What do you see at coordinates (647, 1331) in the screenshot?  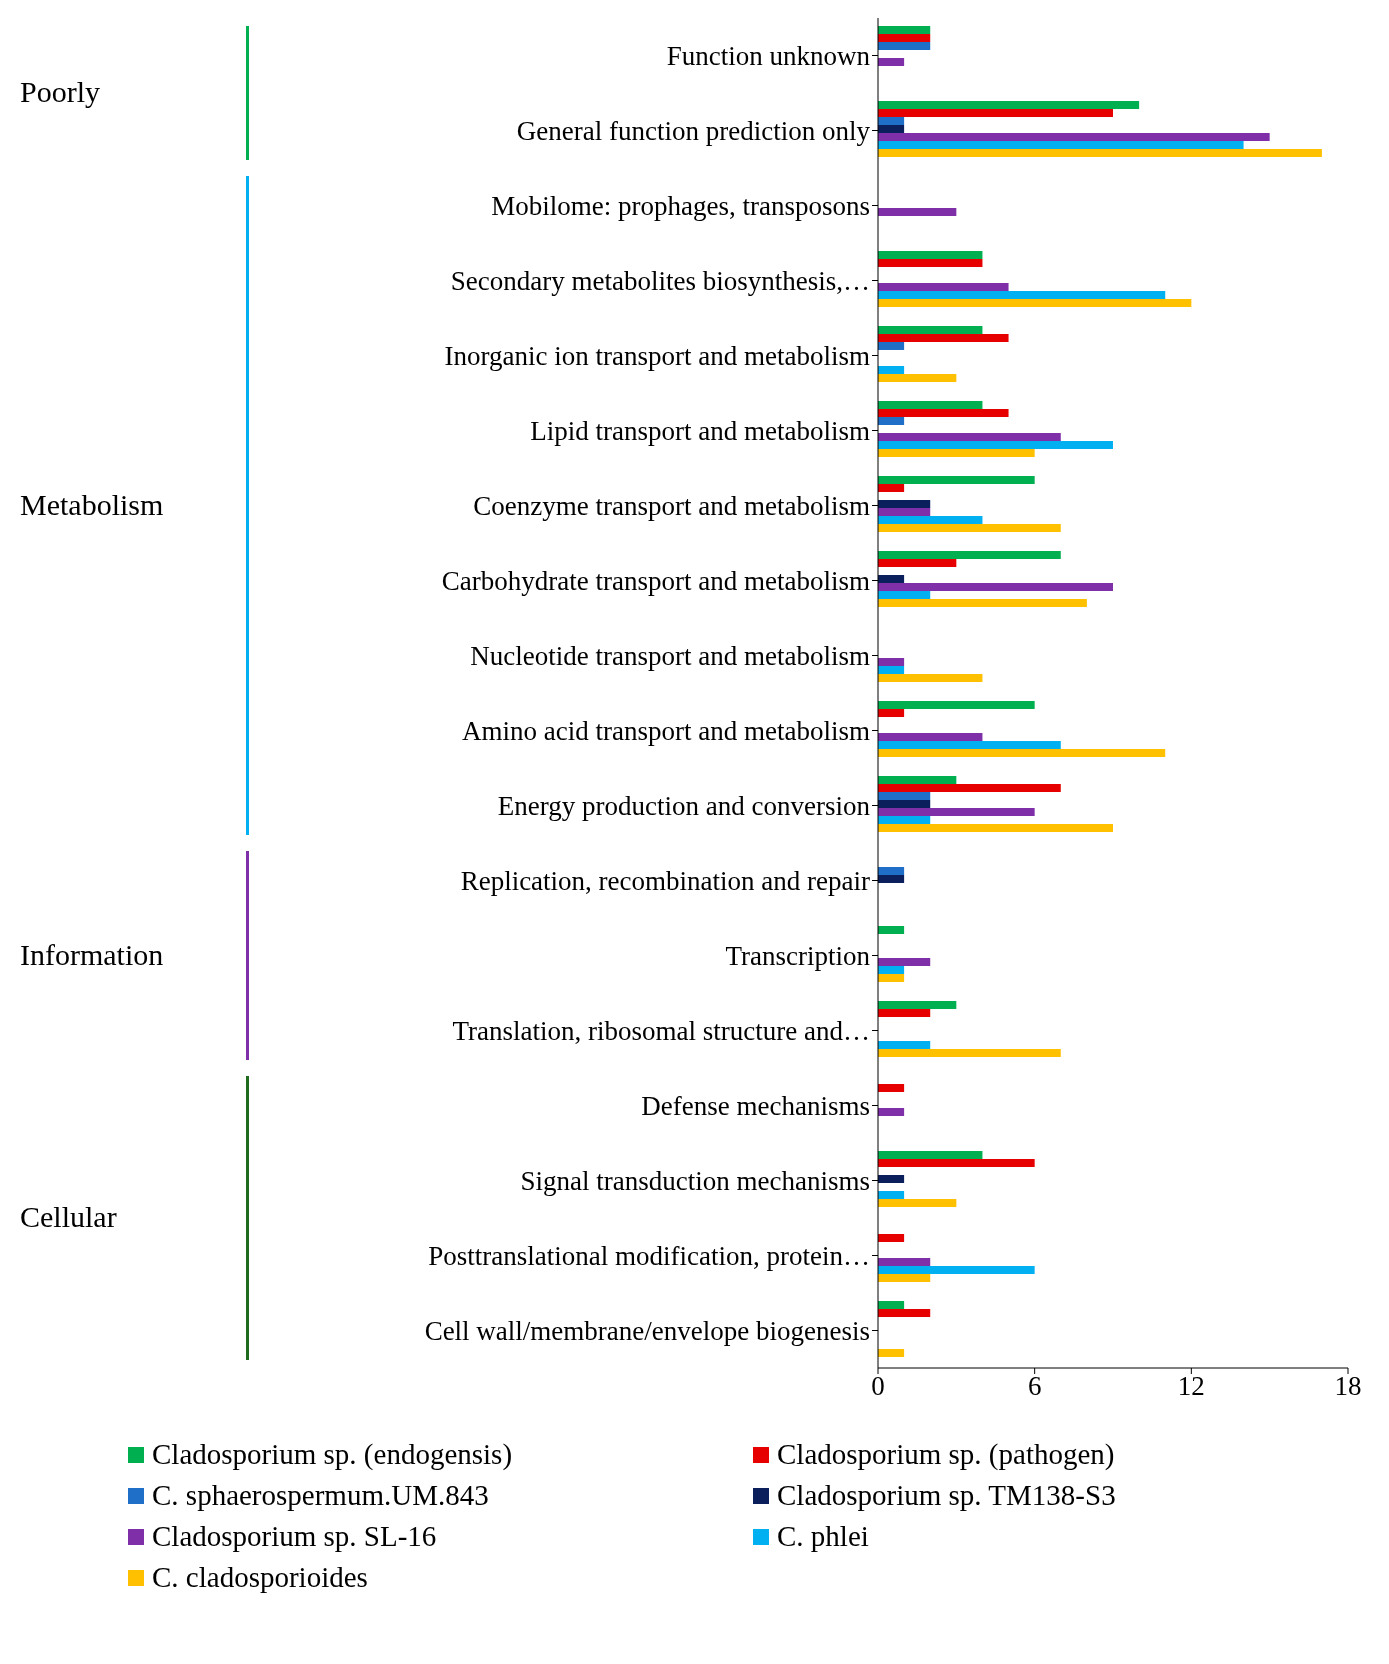 I see `y-tick-label: Cell wall/membrane/envelope biogenesis` at bounding box center [647, 1331].